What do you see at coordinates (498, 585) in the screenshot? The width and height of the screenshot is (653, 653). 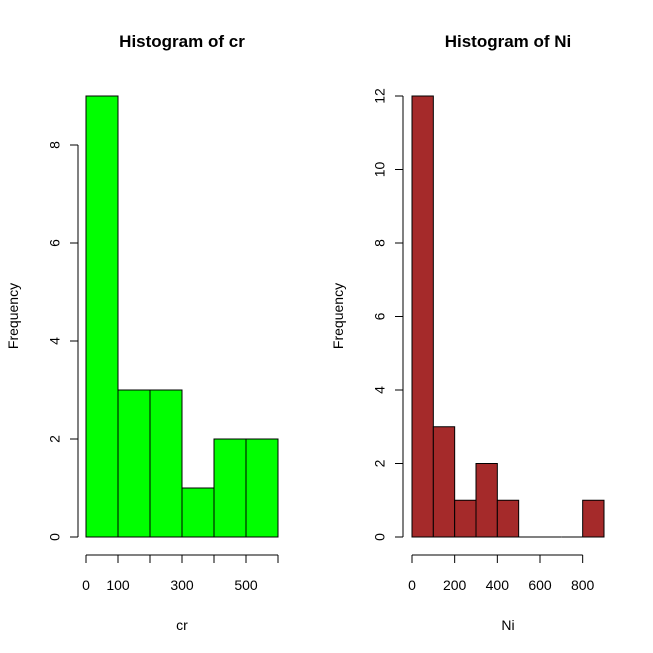 I see `x-tick-label: 400` at bounding box center [498, 585].